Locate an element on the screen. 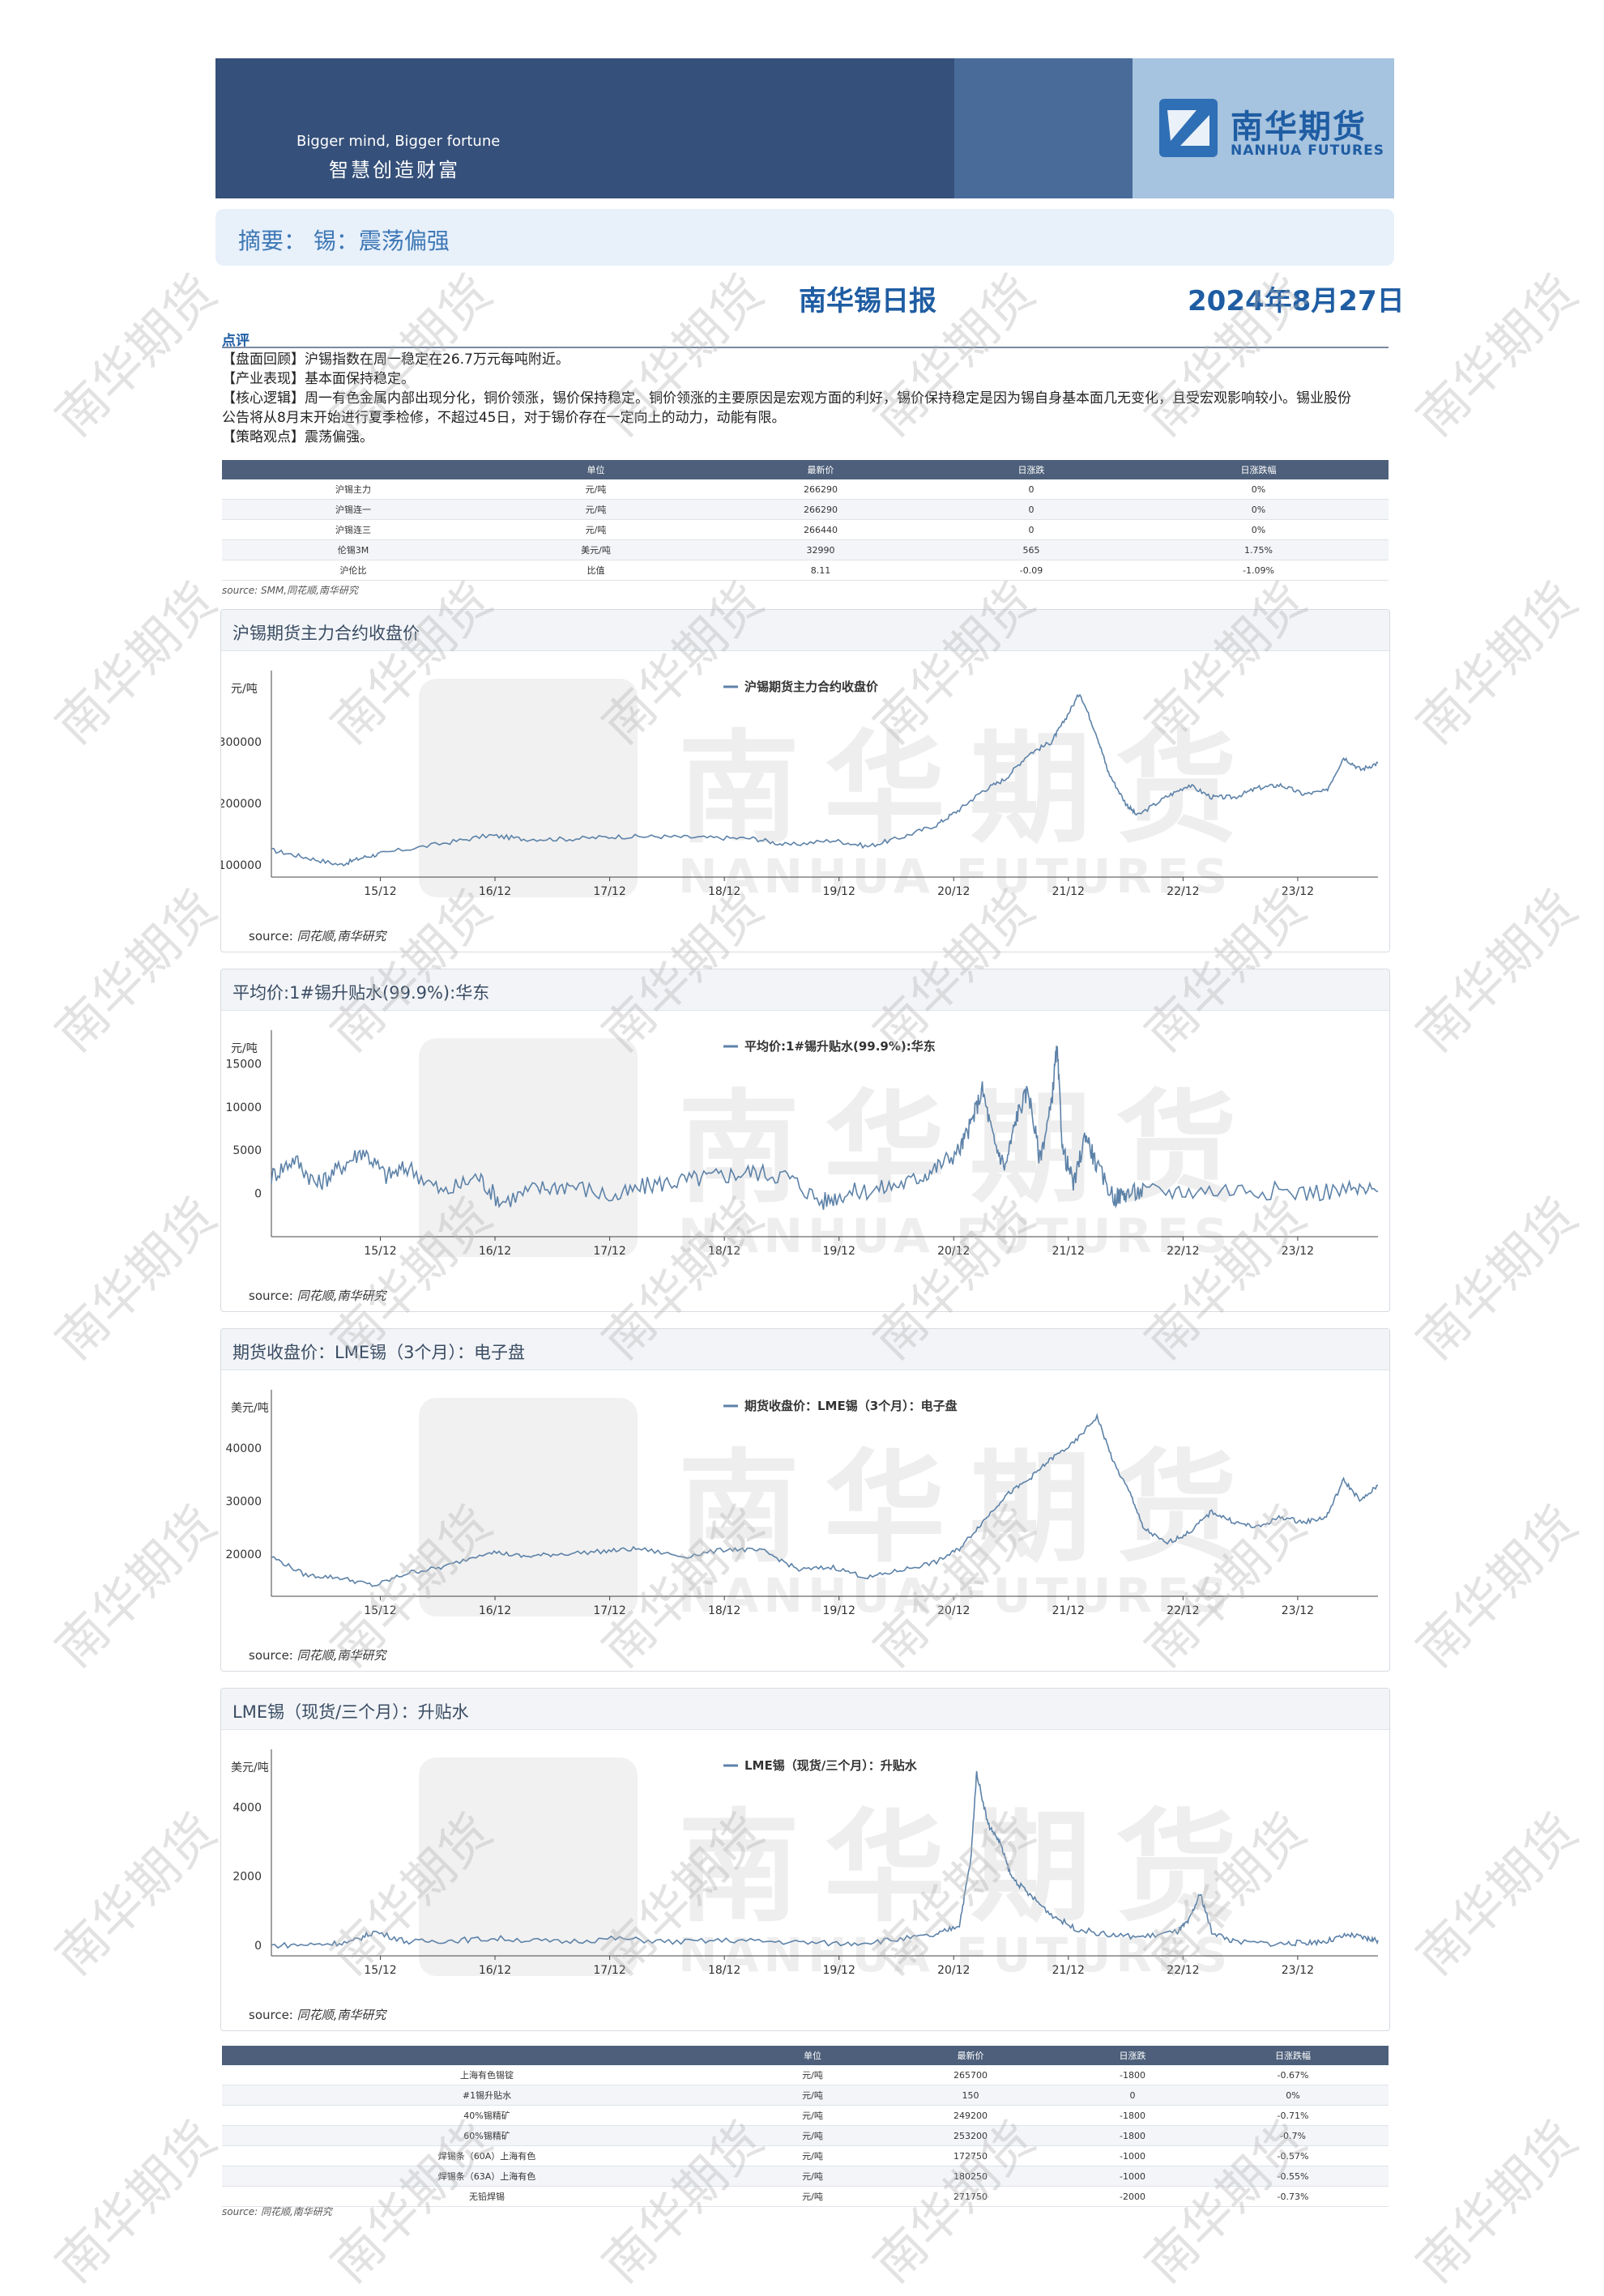  table-cell: 8.11 is located at coordinates (820, 570).